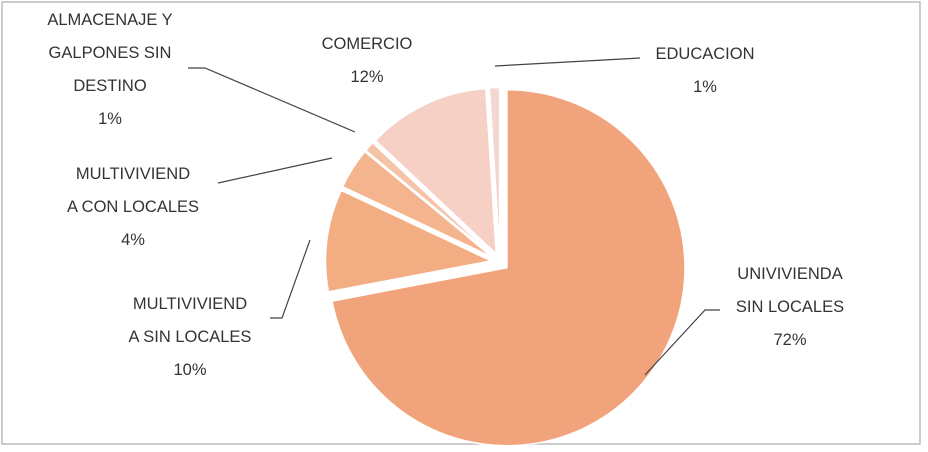 The image size is (928, 452). Describe the element at coordinates (367, 77) in the screenshot. I see `percent-label: 12%` at that location.